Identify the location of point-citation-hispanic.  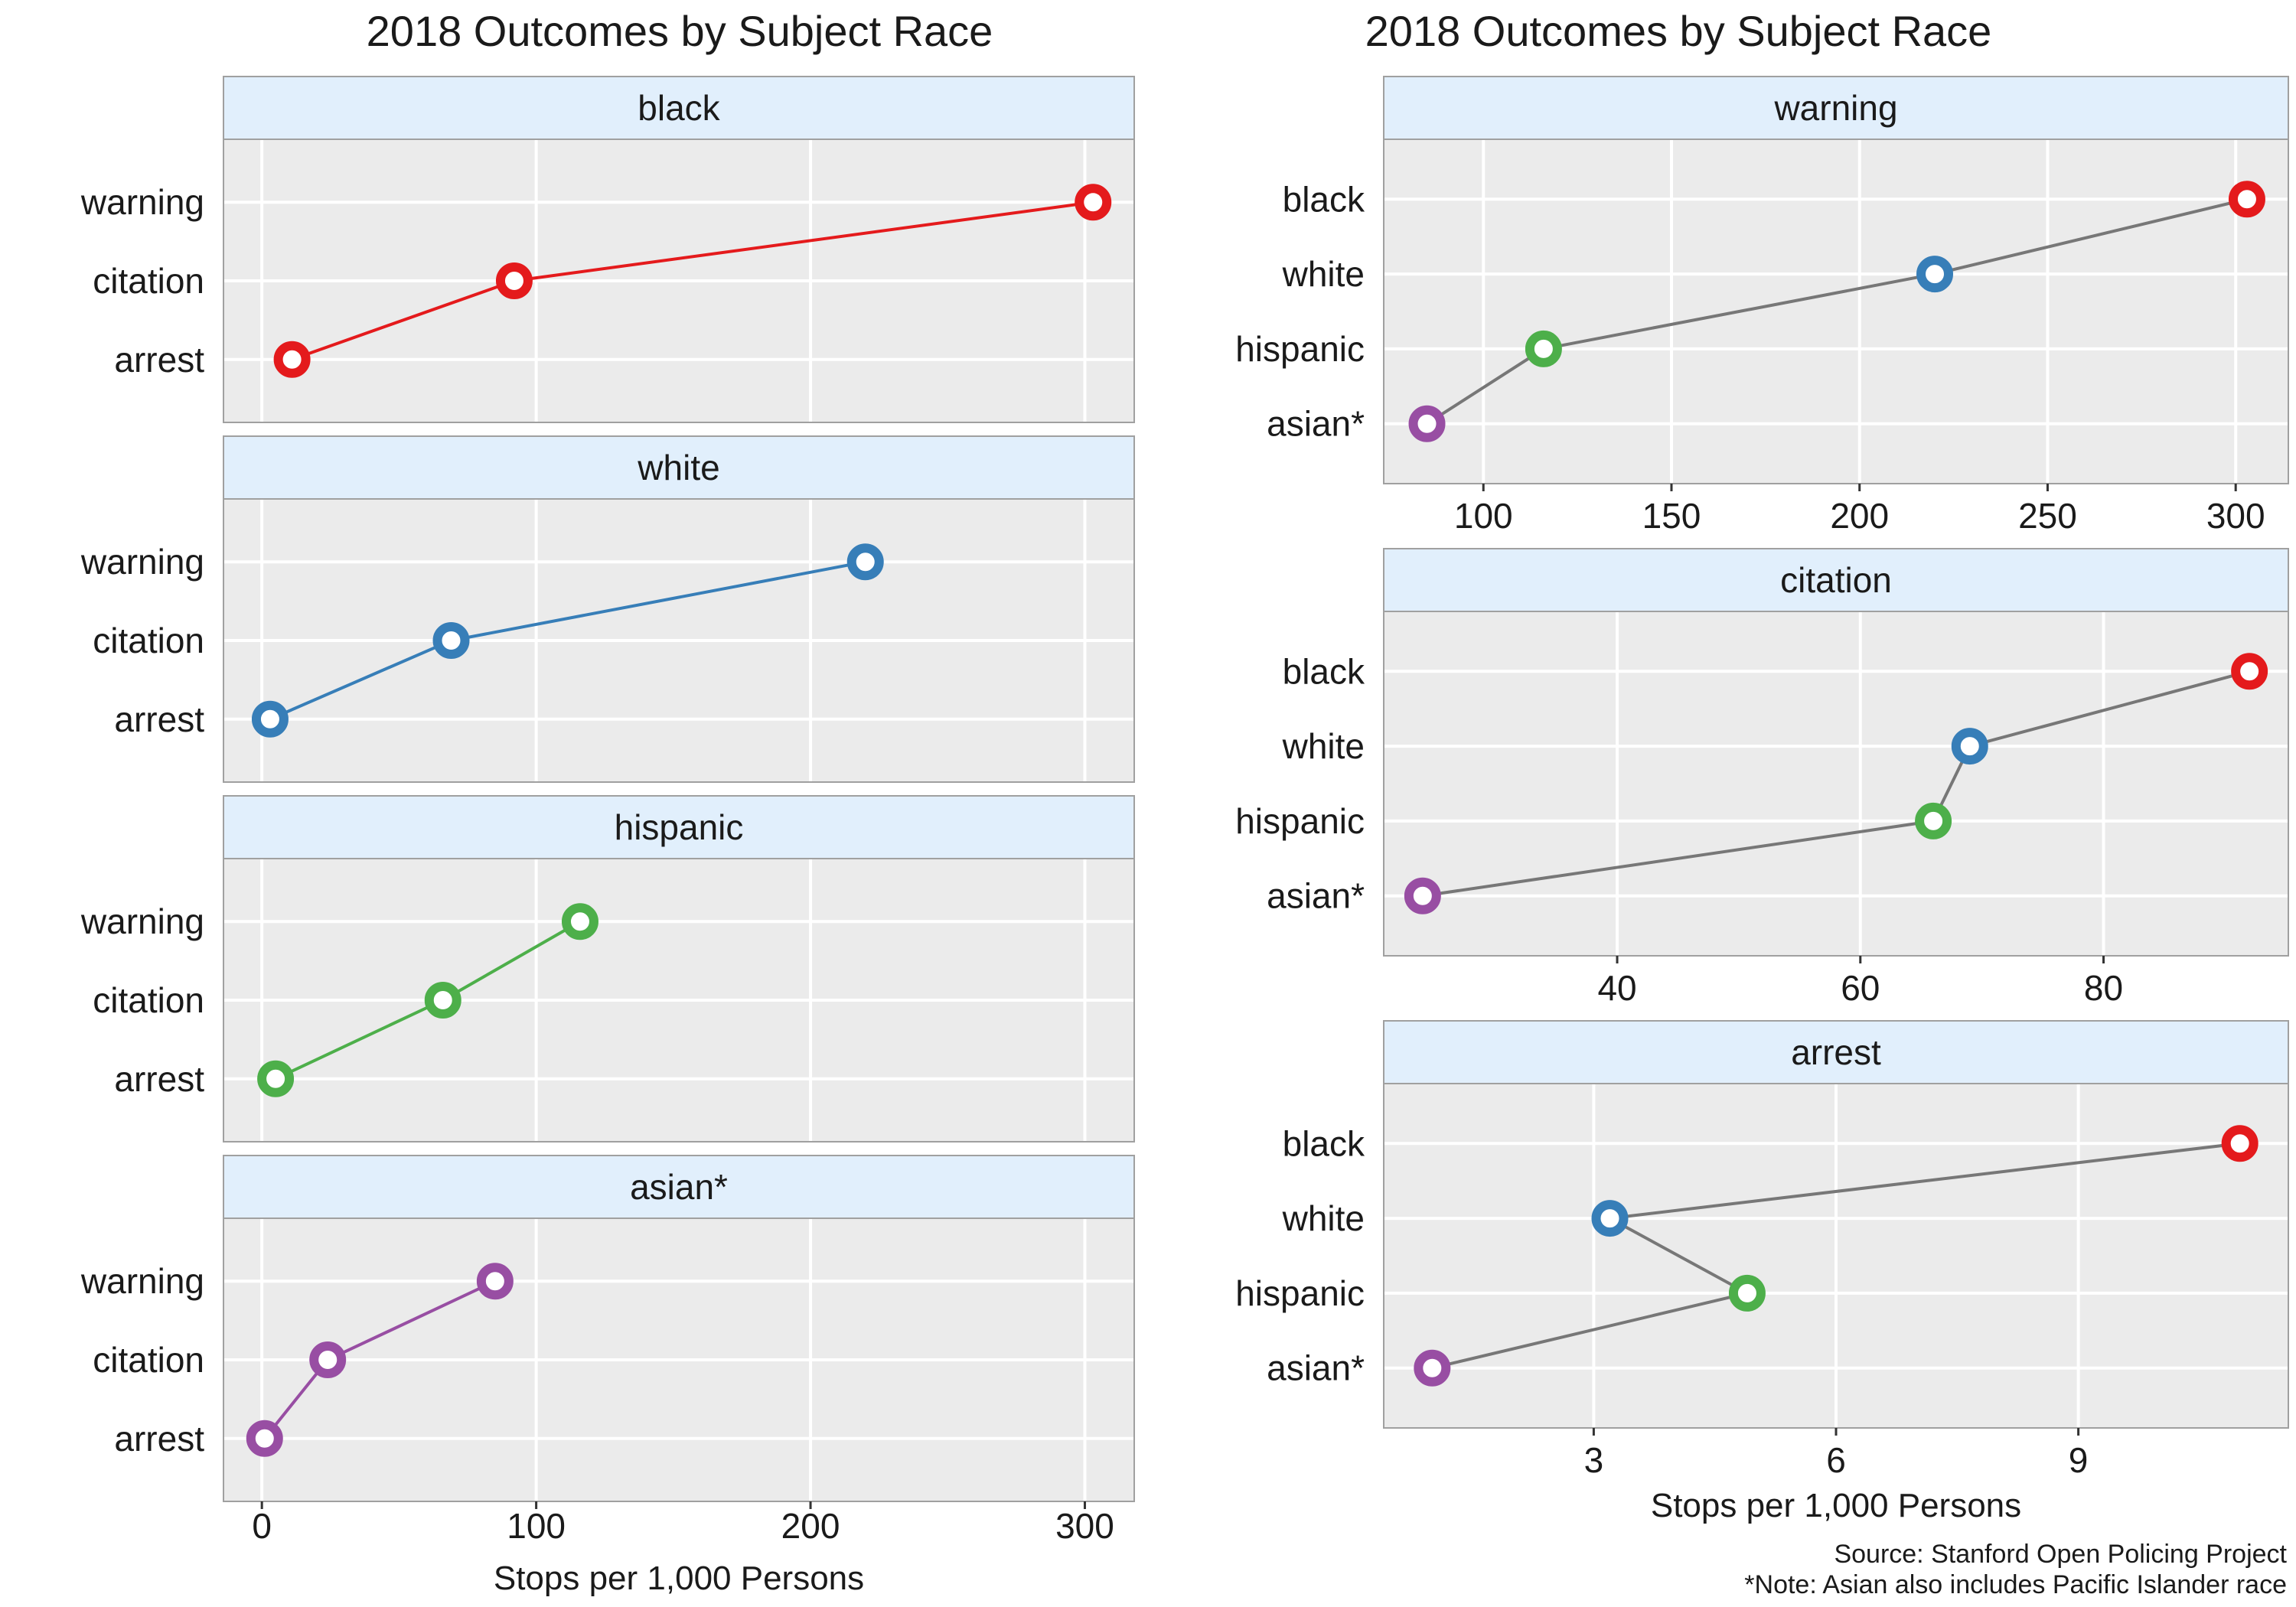
(1933, 820).